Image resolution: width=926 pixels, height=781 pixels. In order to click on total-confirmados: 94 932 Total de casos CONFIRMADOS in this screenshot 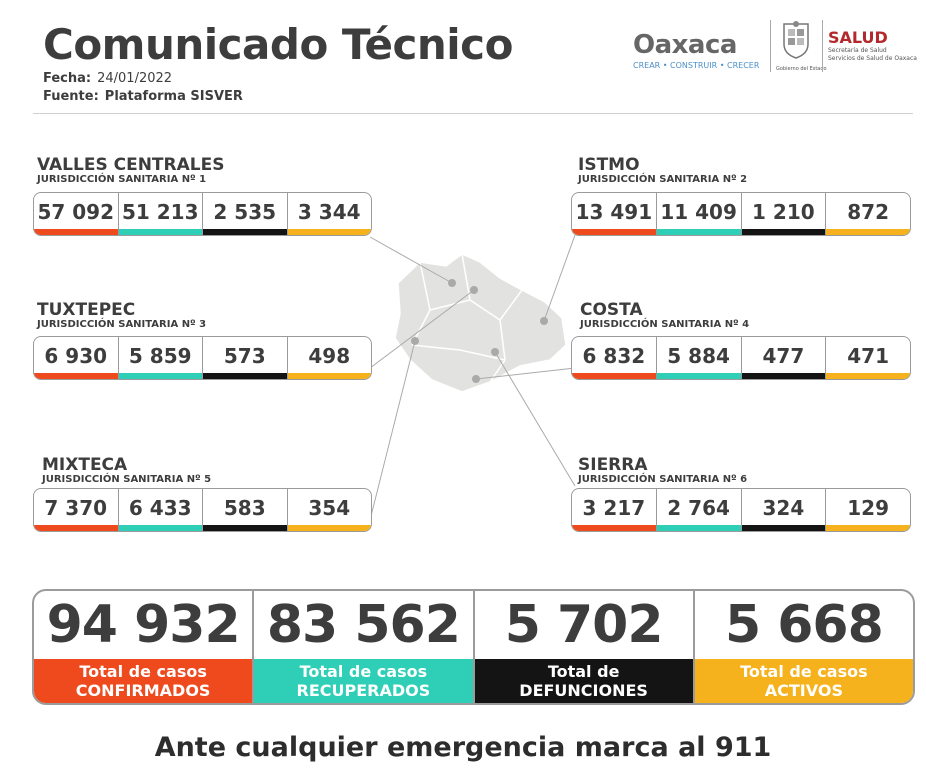, I will do `click(144, 647)`.